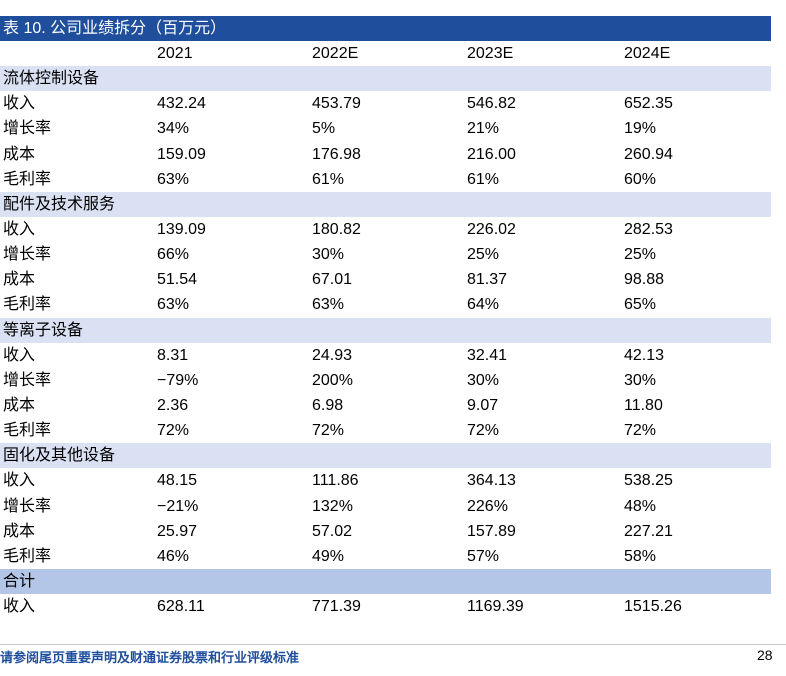  Describe the element at coordinates (385, 154) in the screenshot. I see `table-row: 成本 159.09 176.98 216.00 260.94` at that location.